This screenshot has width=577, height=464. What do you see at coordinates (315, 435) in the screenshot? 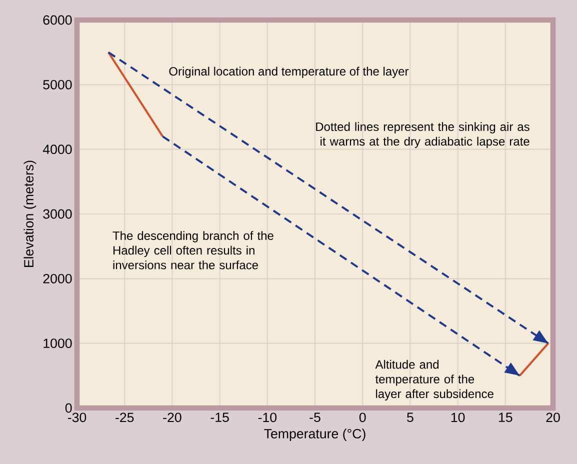
I see `x-axis-title: Temperature (°C)` at bounding box center [315, 435].